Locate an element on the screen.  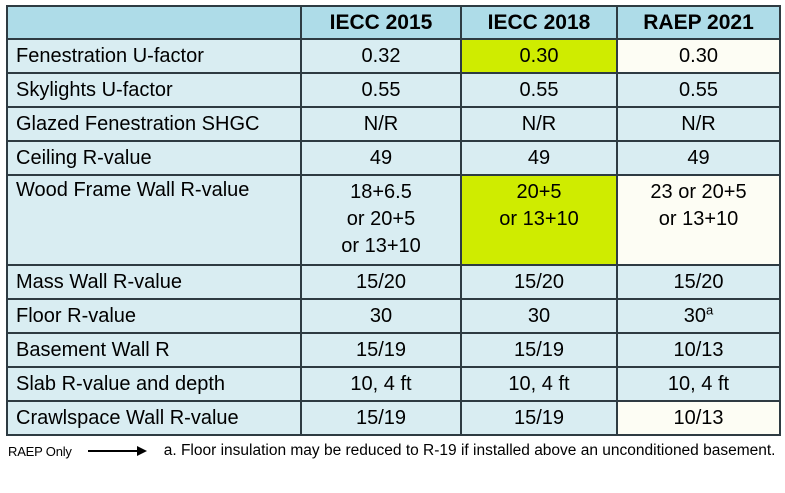
value-cell: 10/13 is located at coordinates (698, 350).